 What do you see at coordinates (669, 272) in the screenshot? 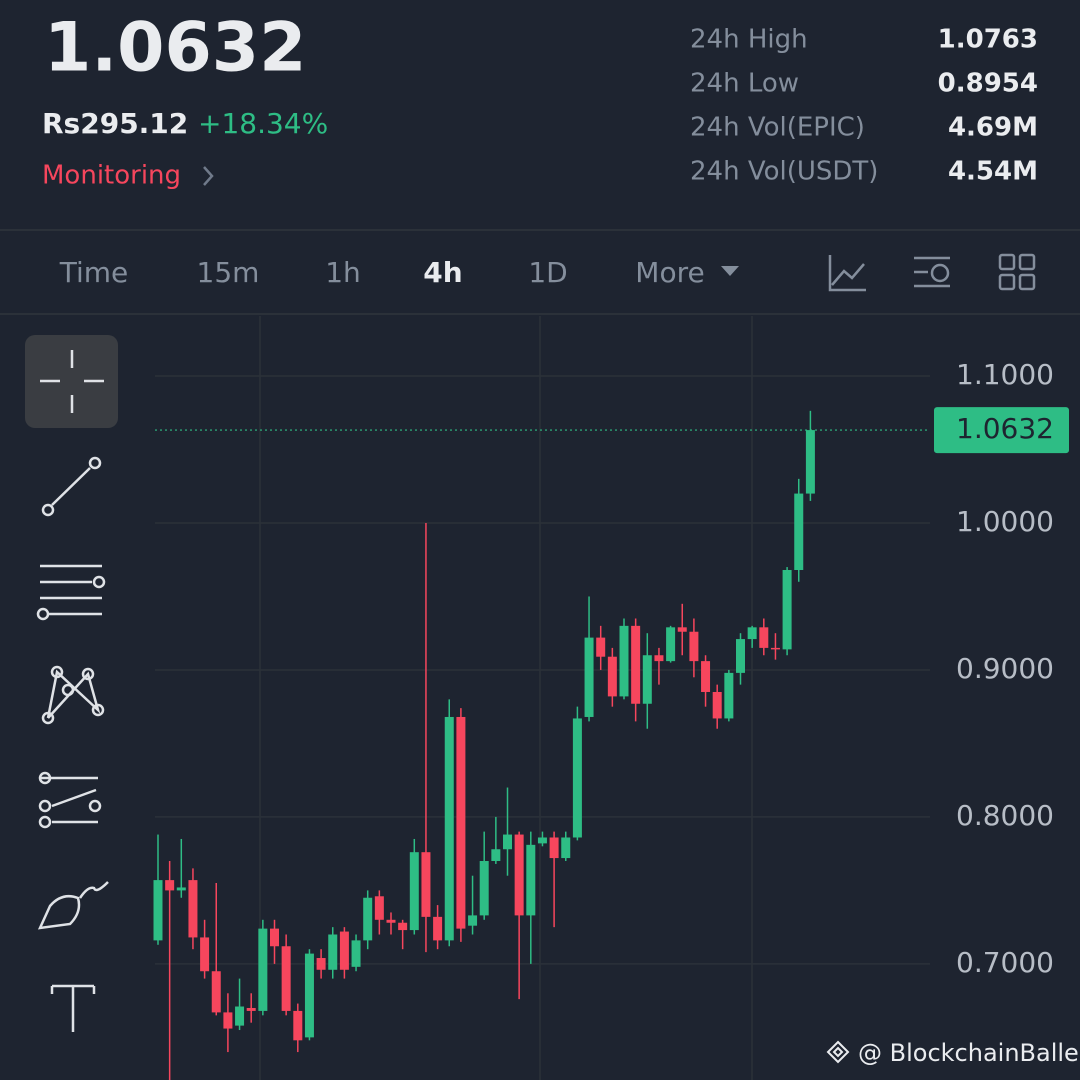
I see `tab: More` at bounding box center [669, 272].